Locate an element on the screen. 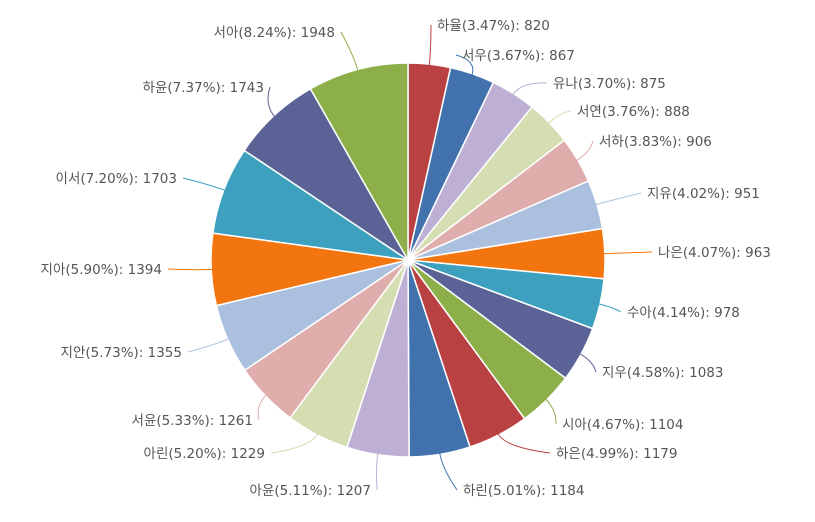  slice-label: 하율(3.47%): 820 is located at coordinates (493, 26).